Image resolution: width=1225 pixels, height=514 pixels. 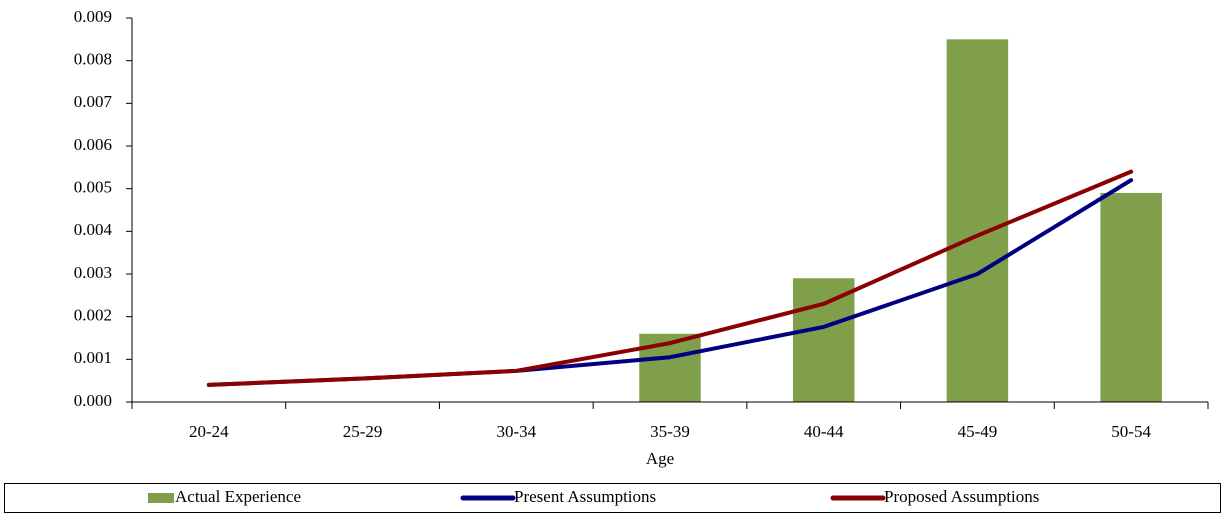 What do you see at coordinates (93, 400) in the screenshot?
I see `y-tick-label: 0.000` at bounding box center [93, 400].